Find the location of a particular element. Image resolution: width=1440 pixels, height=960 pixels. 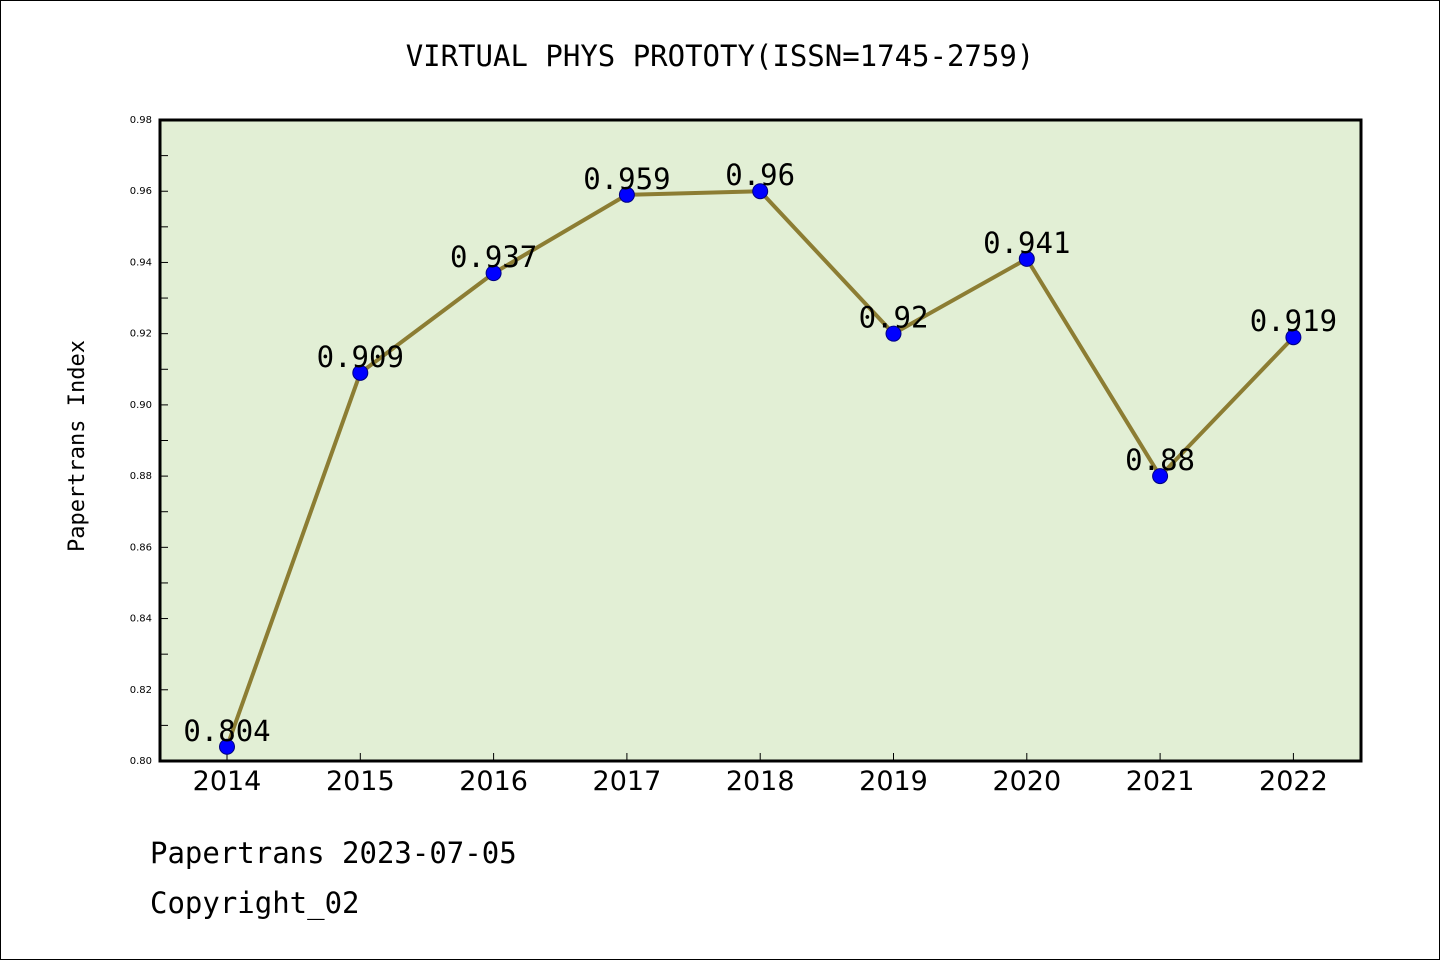

data-label: 0.959 is located at coordinates (626, 179).